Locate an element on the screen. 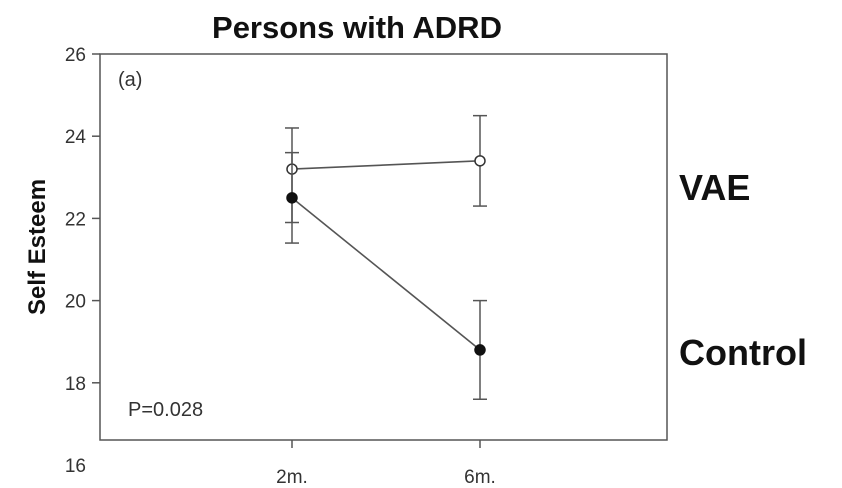 The height and width of the screenshot is (488, 842). chart-title: Persons with ADRD is located at coordinates (357, 27).